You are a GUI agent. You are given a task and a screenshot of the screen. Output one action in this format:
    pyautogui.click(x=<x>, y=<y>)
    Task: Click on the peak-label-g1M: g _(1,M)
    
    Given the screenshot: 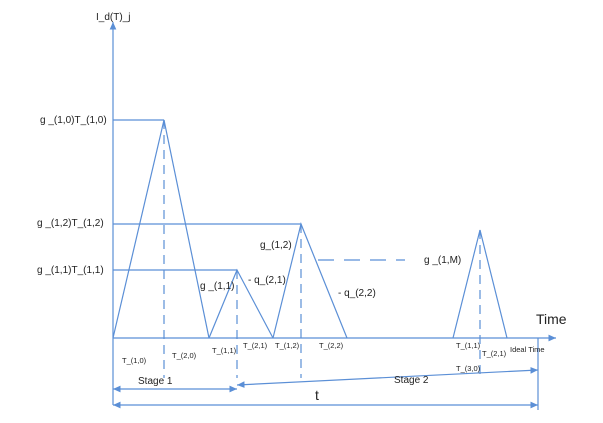 What is the action you would take?
    pyautogui.click(x=442, y=260)
    